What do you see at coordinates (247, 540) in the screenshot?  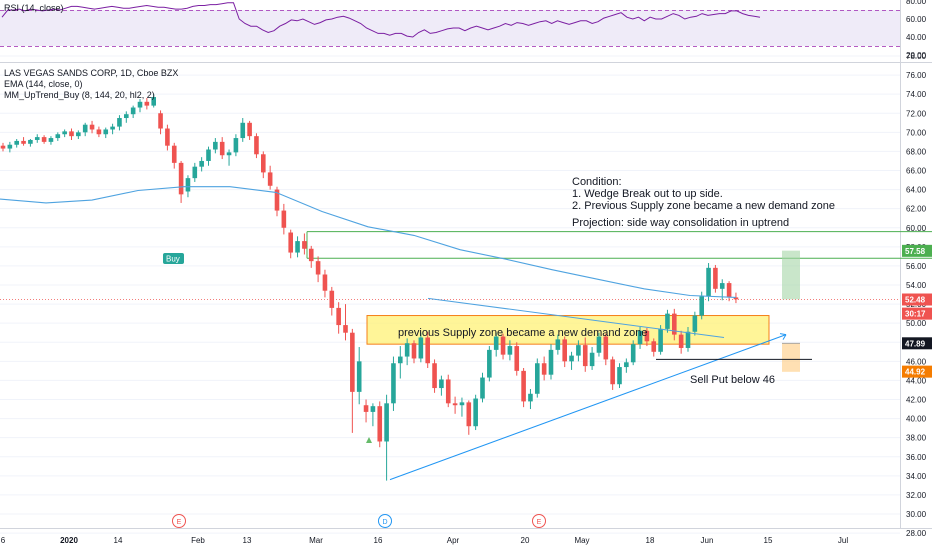 I see `time-tick-label: 13` at bounding box center [247, 540].